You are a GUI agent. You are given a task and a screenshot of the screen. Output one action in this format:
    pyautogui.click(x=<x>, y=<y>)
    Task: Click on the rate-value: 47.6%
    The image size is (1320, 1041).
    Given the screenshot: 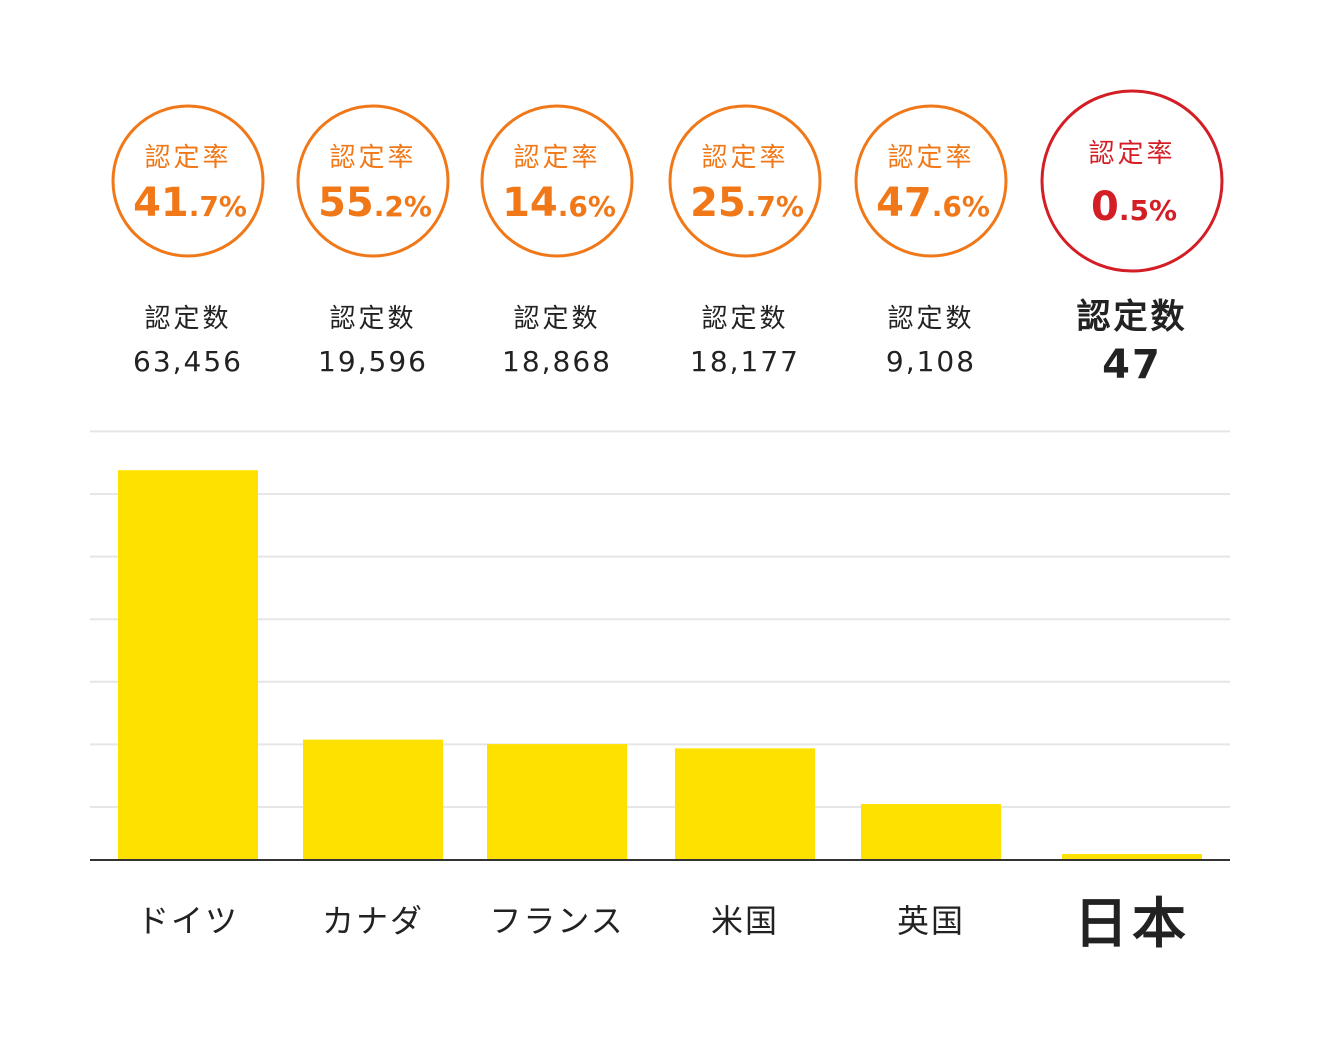 What is the action you would take?
    pyautogui.click(x=933, y=203)
    